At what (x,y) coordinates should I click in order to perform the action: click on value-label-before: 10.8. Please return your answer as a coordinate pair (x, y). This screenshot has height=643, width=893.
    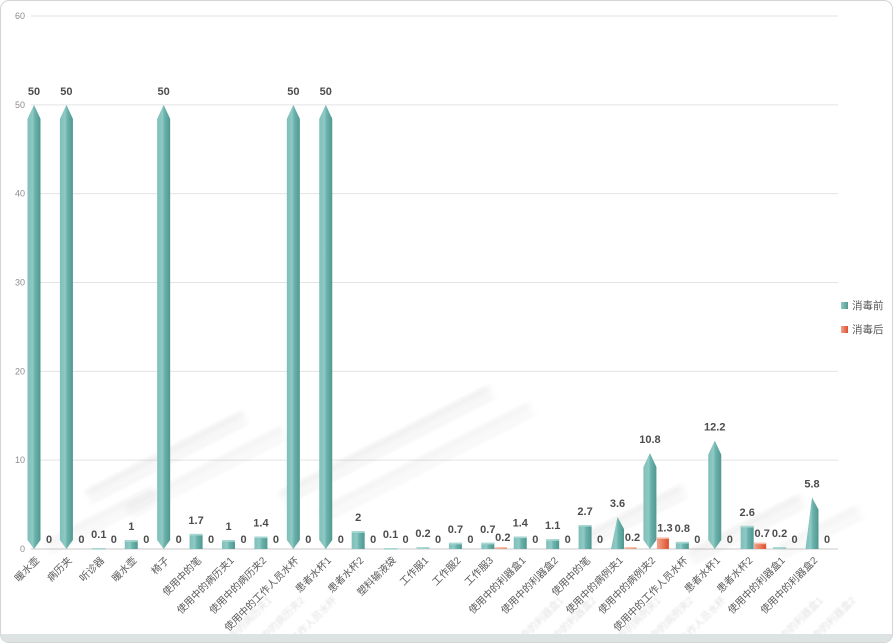
    Looking at the image, I should click on (649, 440).